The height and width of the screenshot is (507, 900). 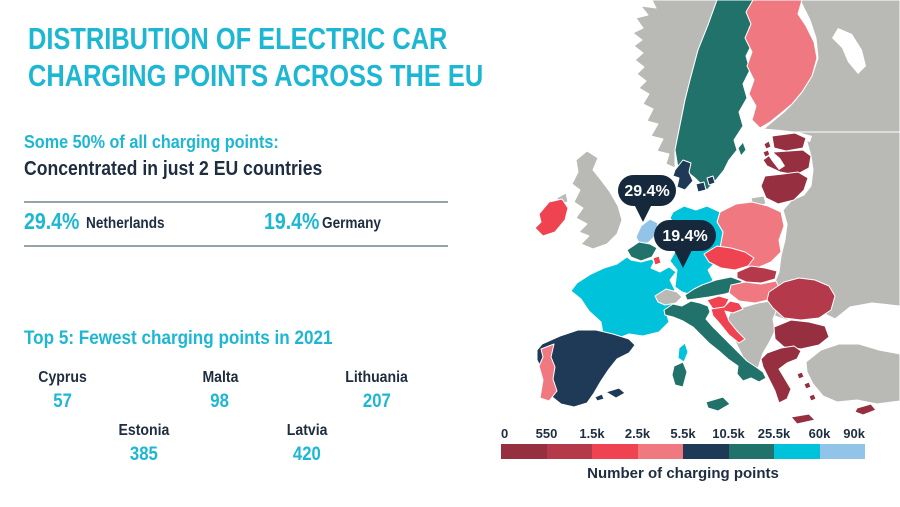 I want to click on gotland-island, so click(x=742, y=149).